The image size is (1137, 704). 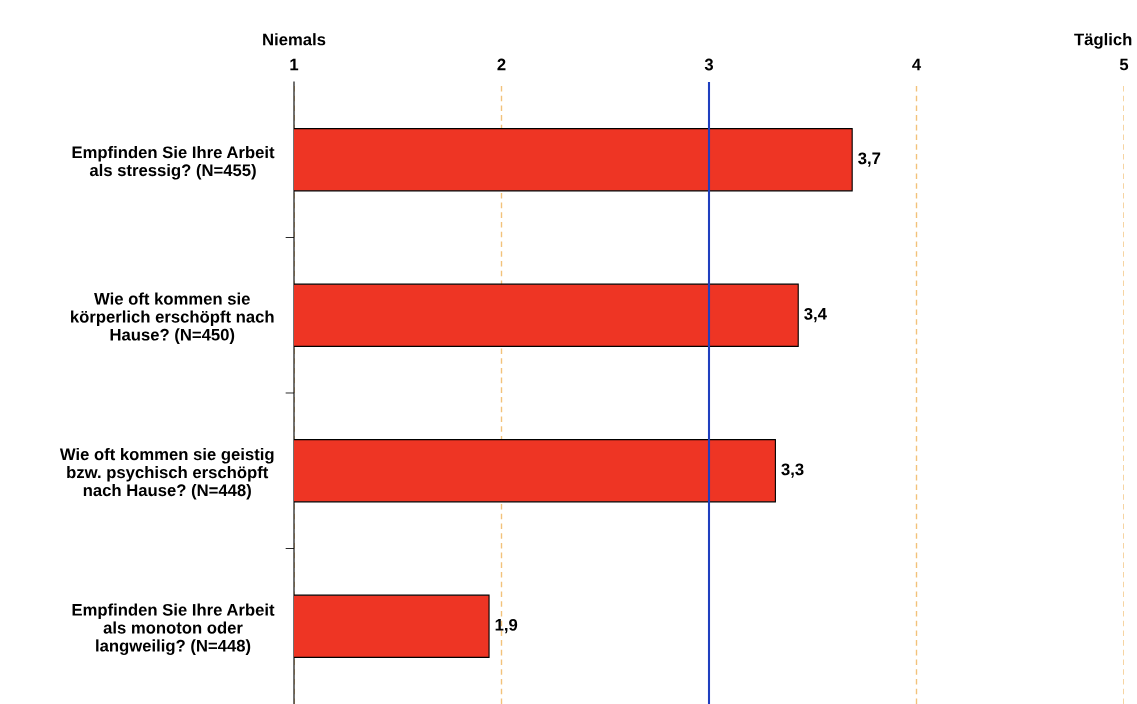 What do you see at coordinates (792, 470) in the screenshot?
I see `data-label: 3,3` at bounding box center [792, 470].